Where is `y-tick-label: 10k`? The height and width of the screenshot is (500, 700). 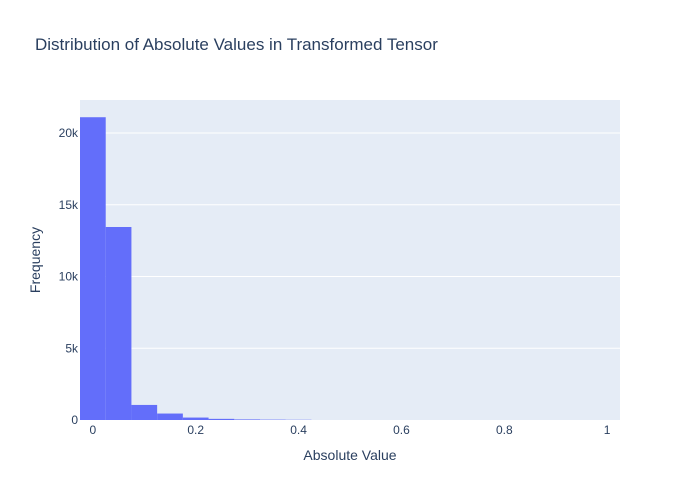 y-tick-label: 10k is located at coordinates (69, 277).